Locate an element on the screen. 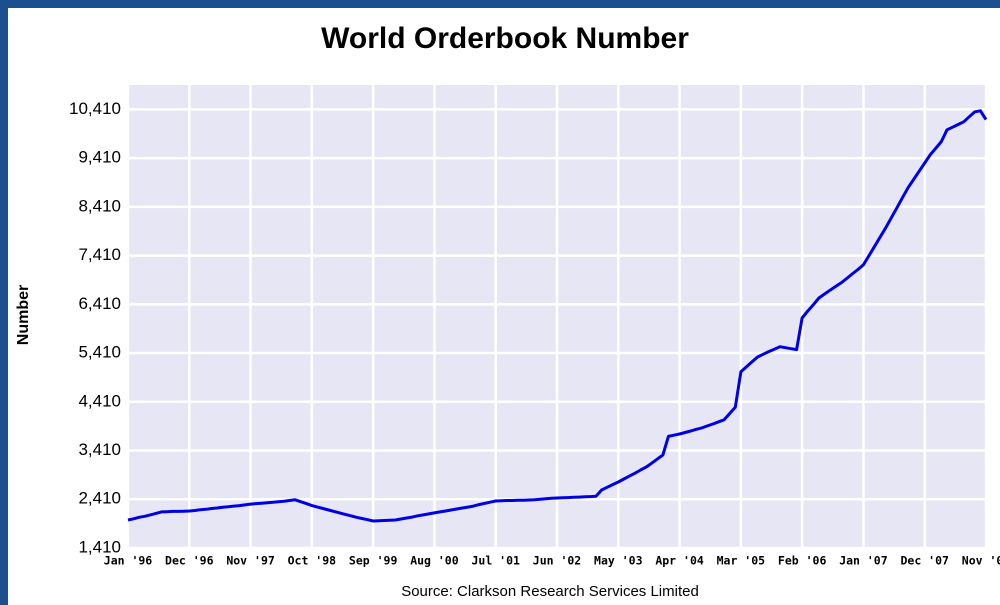 The width and height of the screenshot is (1000, 605). y-tick-label: 10,410 is located at coordinates (95, 108).